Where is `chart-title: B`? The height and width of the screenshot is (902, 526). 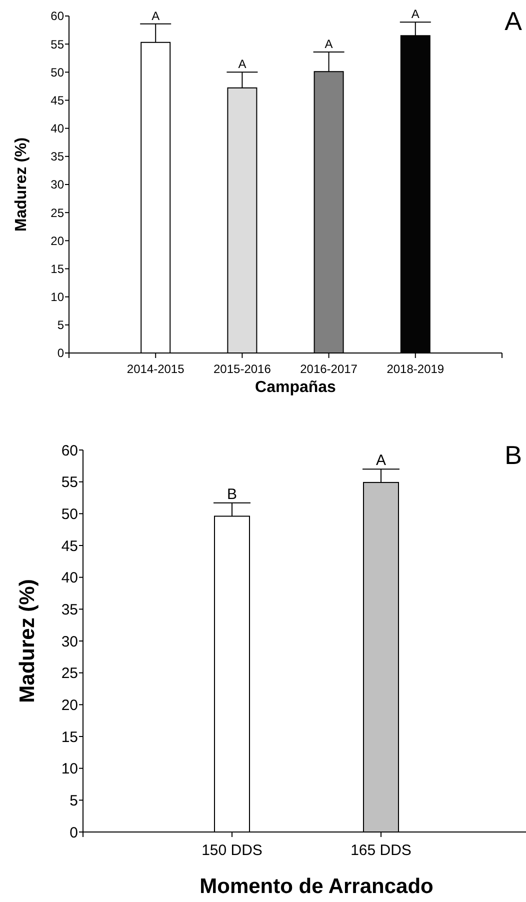
chart-title: B is located at coordinates (513, 455).